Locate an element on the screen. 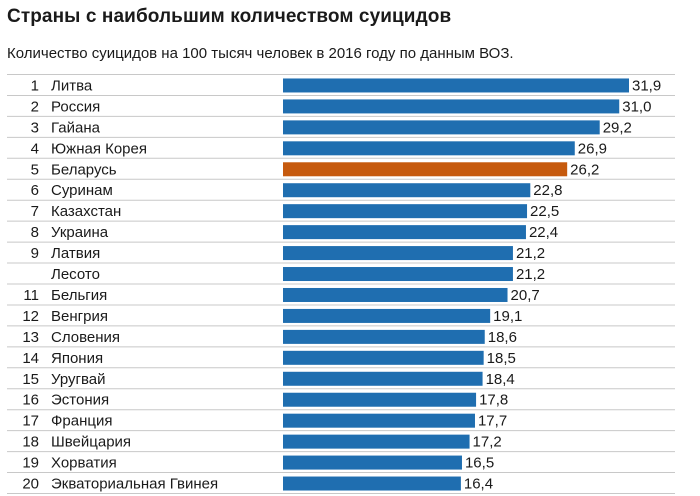 The image size is (700, 496). rank-label: 3 is located at coordinates (35, 127).